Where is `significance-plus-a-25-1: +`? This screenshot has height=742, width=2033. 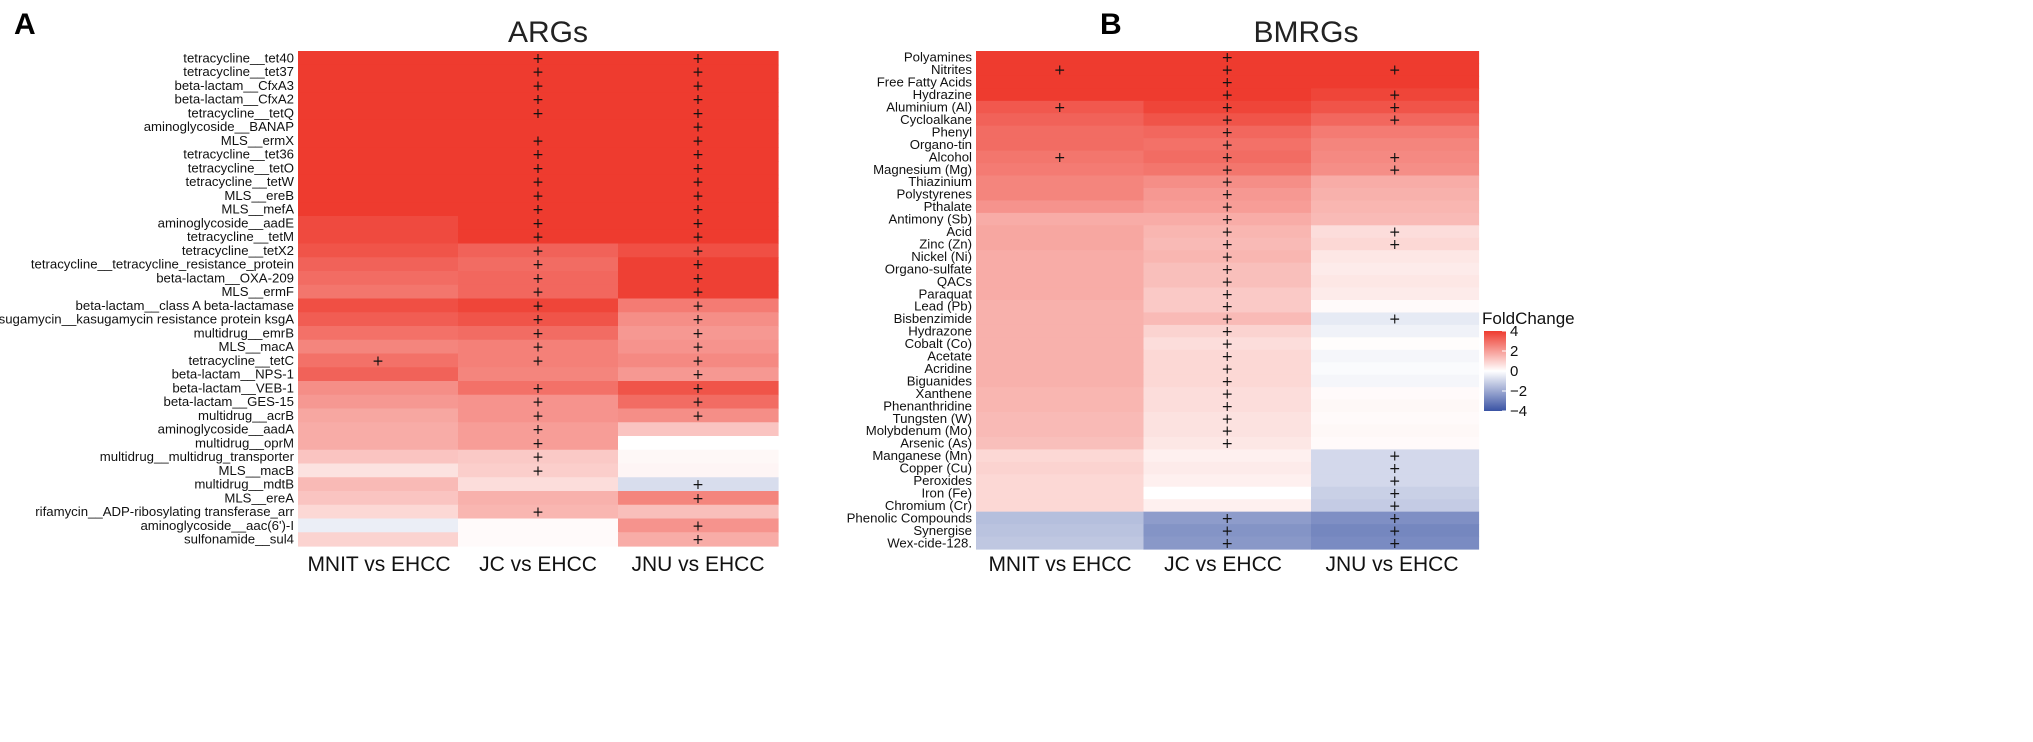 significance-plus-a-25-1: + is located at coordinates (538, 403).